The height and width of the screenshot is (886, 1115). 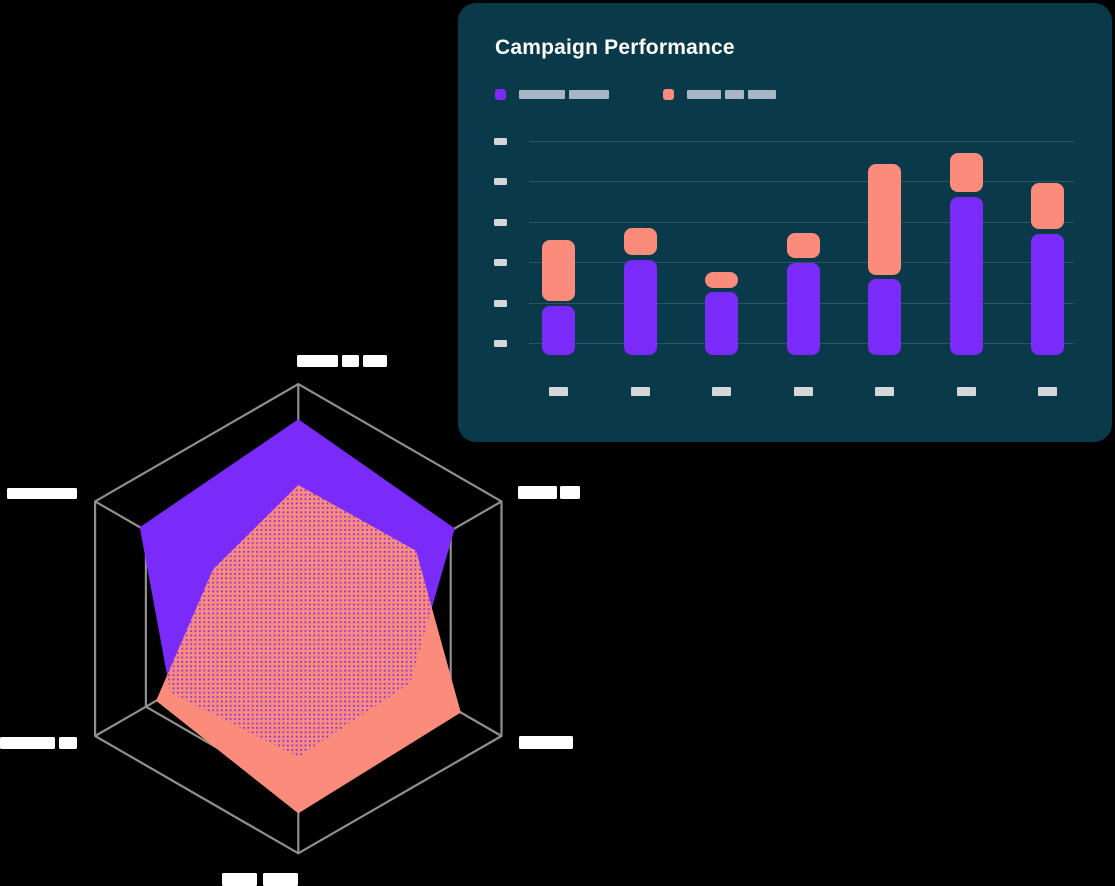 What do you see at coordinates (615, 47) in the screenshot?
I see `card-title: Campaign Performance` at bounding box center [615, 47].